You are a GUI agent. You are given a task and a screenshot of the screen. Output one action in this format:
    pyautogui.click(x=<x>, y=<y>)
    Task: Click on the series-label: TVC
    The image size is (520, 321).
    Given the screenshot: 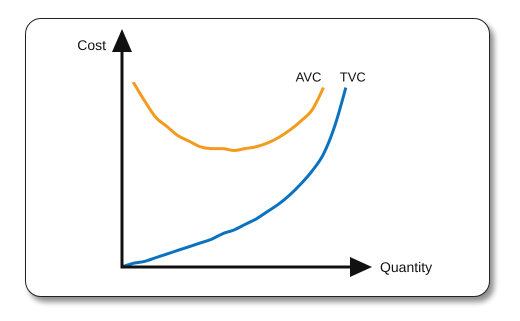 What is the action you would take?
    pyautogui.click(x=353, y=77)
    